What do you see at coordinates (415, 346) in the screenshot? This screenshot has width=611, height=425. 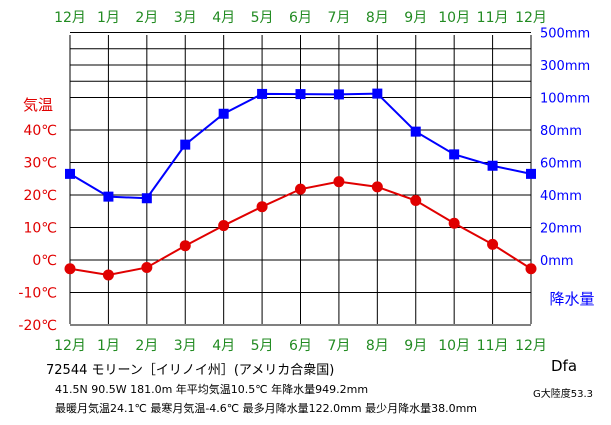 I see `month-label-bottom: 9月` at bounding box center [415, 346].